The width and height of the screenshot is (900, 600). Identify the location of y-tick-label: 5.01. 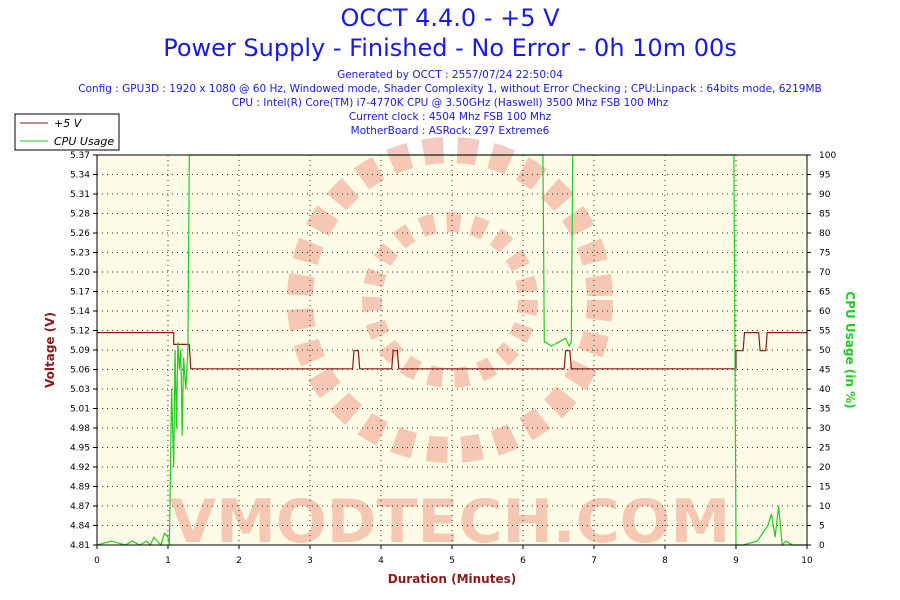
(80, 410).